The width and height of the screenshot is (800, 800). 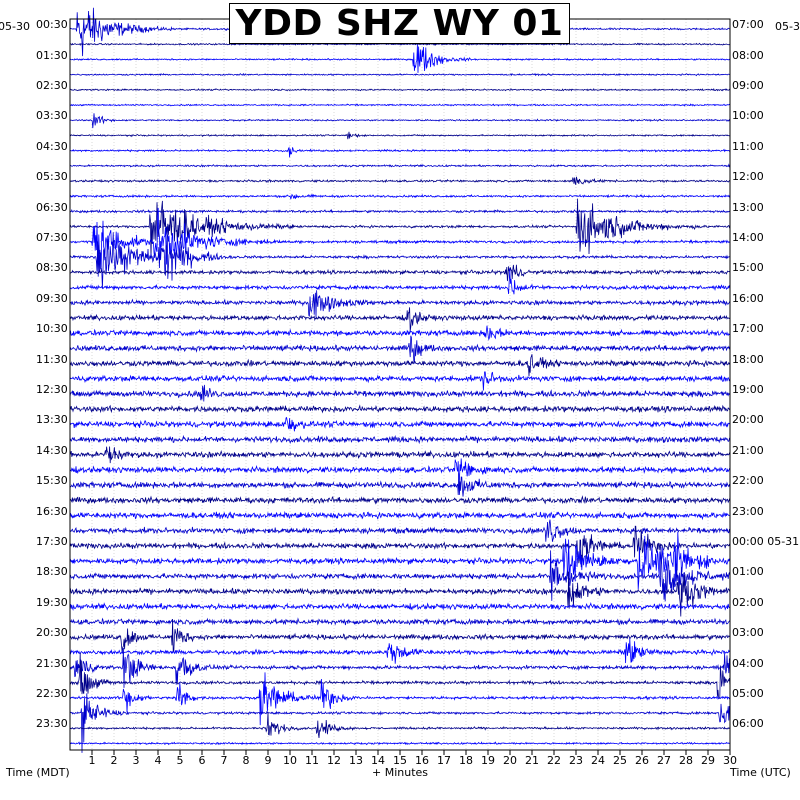 What do you see at coordinates (748, 572) in the screenshot?
I see `right-time-label: 01:00` at bounding box center [748, 572].